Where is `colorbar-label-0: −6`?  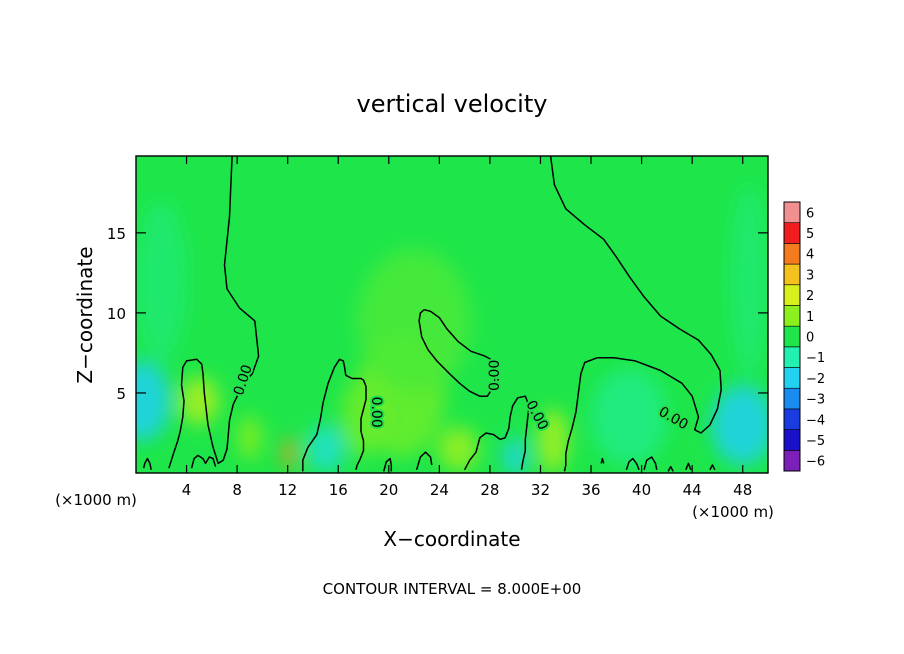 colorbar-label-0: −6 is located at coordinates (815, 462).